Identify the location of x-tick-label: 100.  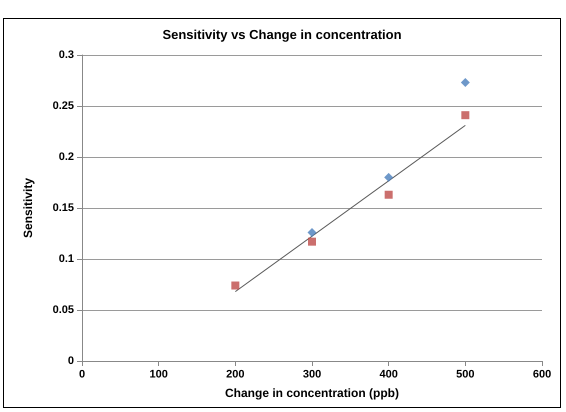
(158, 374).